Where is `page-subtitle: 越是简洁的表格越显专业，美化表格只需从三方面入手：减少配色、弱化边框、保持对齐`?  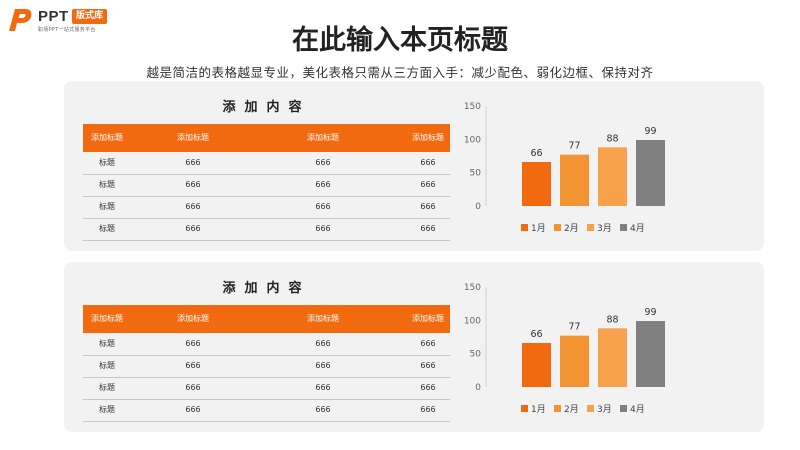
page-subtitle: 越是简洁的表格越显专业，美化表格只需从三方面入手：减少配色、弱化边框、保持对齐 is located at coordinates (400, 72).